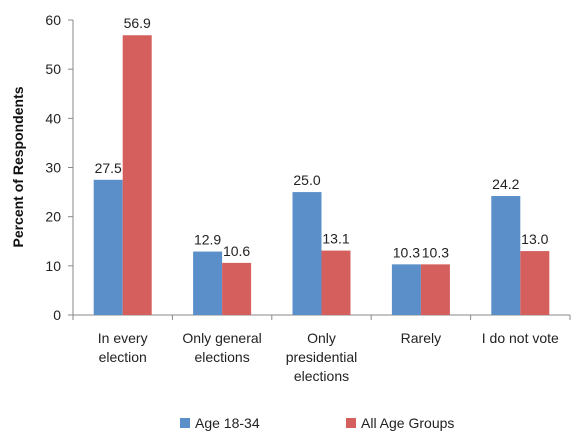  What do you see at coordinates (137, 23) in the screenshot?
I see `data-label: 56.9` at bounding box center [137, 23].